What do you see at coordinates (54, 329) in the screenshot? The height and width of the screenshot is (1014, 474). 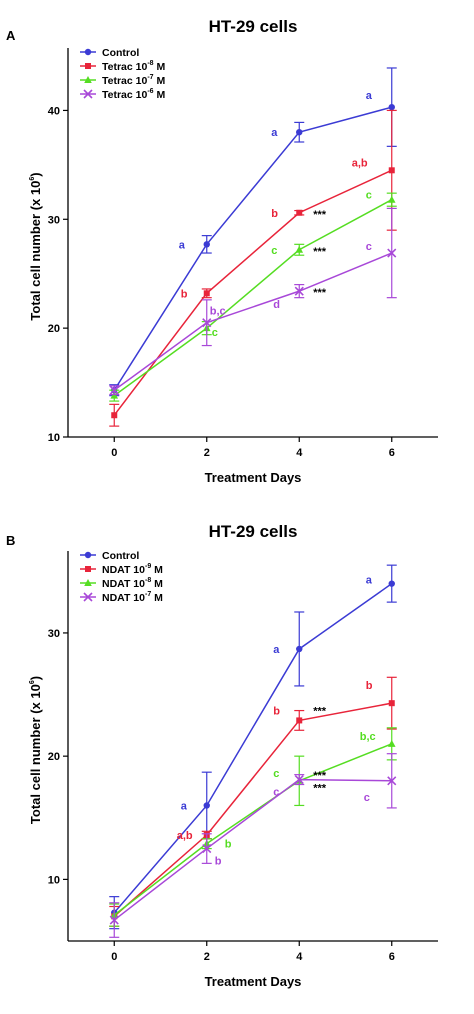 I see `y-tick-label: 20` at bounding box center [54, 329].